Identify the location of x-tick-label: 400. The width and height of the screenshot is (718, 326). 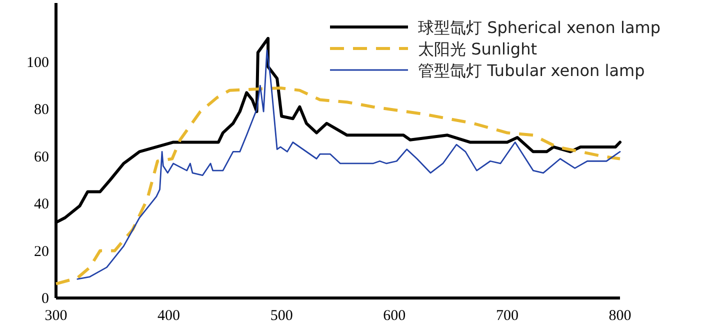
(169, 316).